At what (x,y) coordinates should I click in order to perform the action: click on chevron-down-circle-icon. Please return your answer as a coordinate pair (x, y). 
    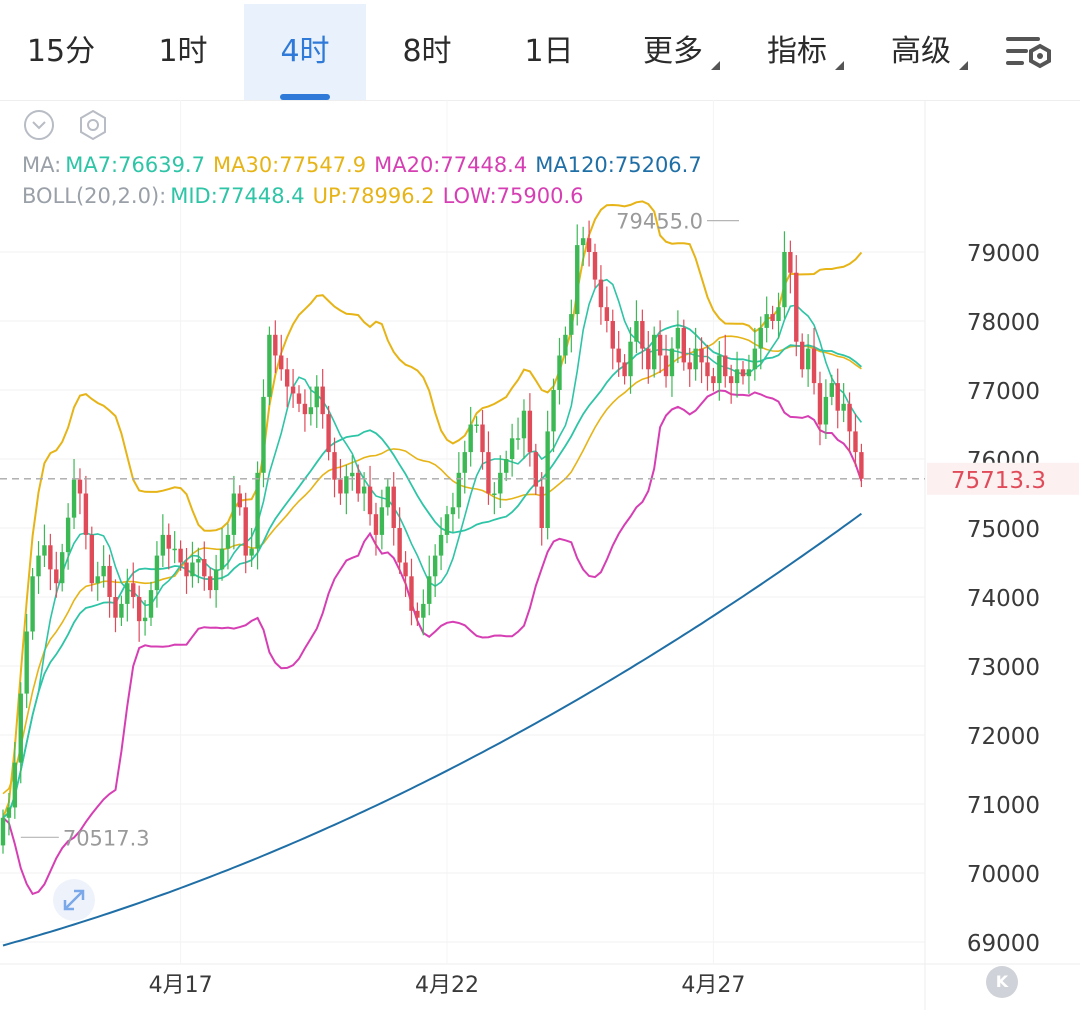
    Looking at the image, I should click on (39, 125).